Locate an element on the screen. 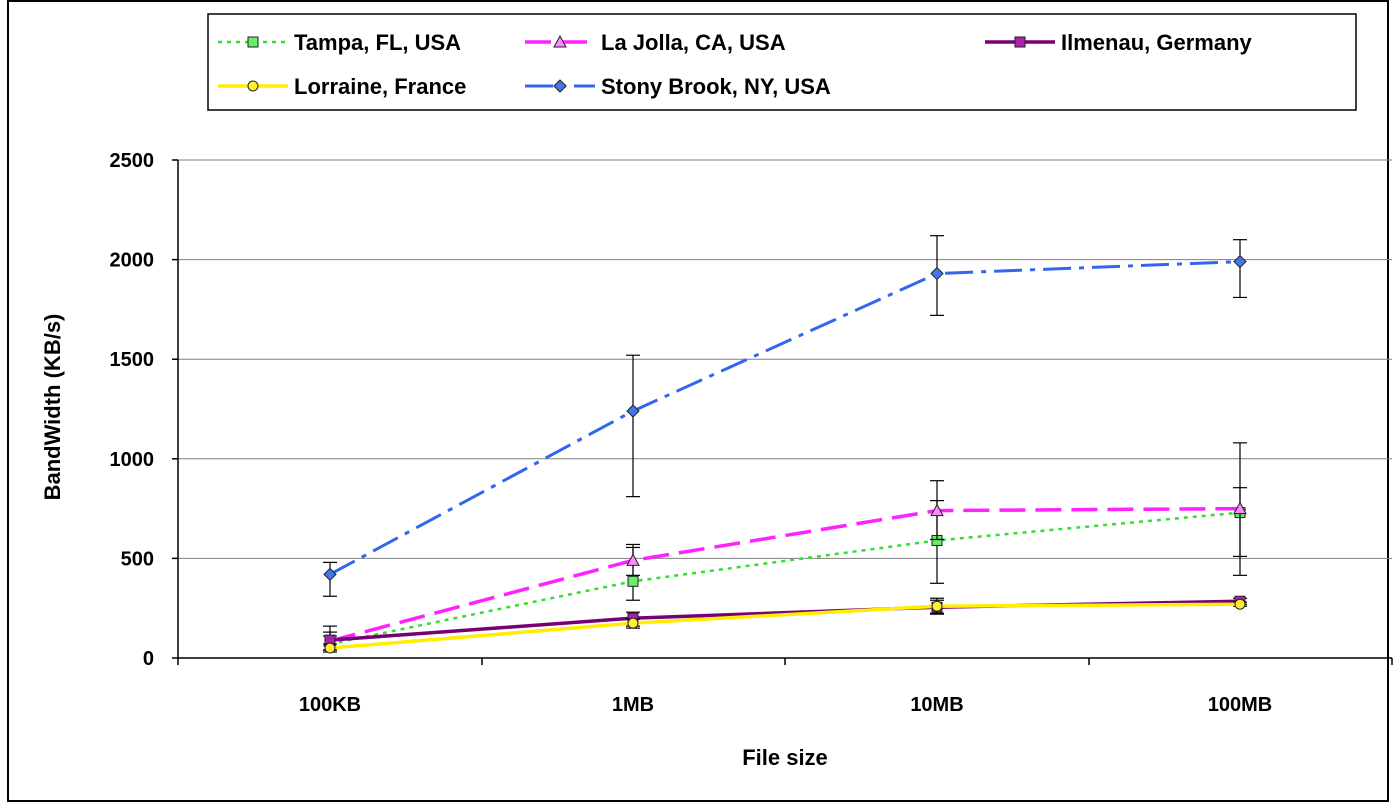 This screenshot has width=1396, height=804. y-tick-label: 0 is located at coordinates (148, 659).